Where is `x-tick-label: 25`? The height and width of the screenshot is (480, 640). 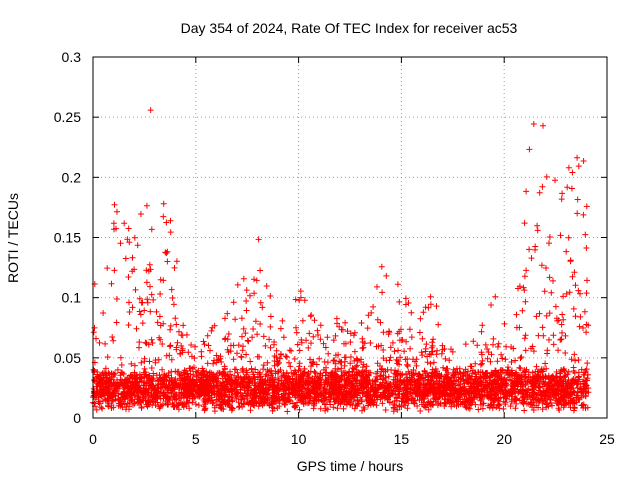
x-tick-label: 25 is located at coordinates (607, 439).